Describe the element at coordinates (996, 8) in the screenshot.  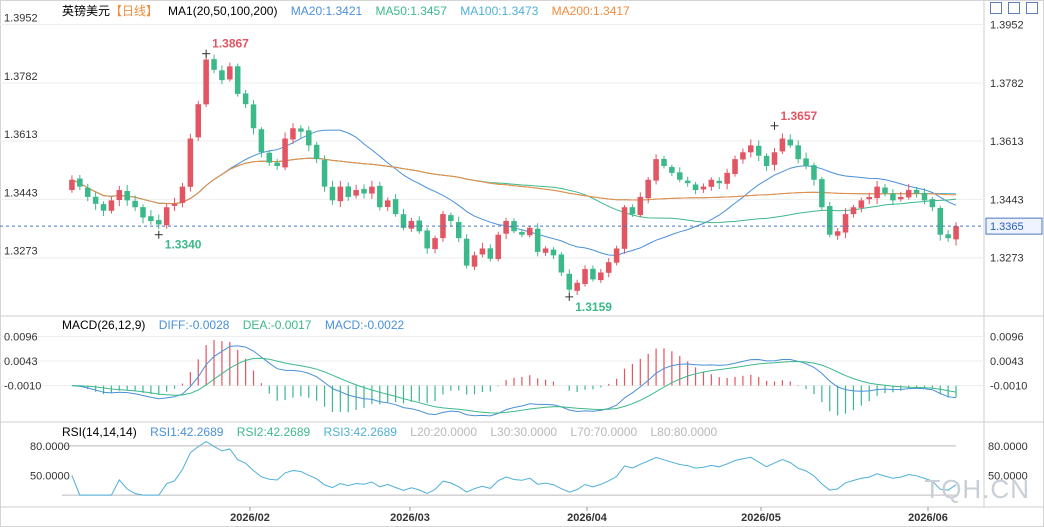
I see `grid-icon` at that location.